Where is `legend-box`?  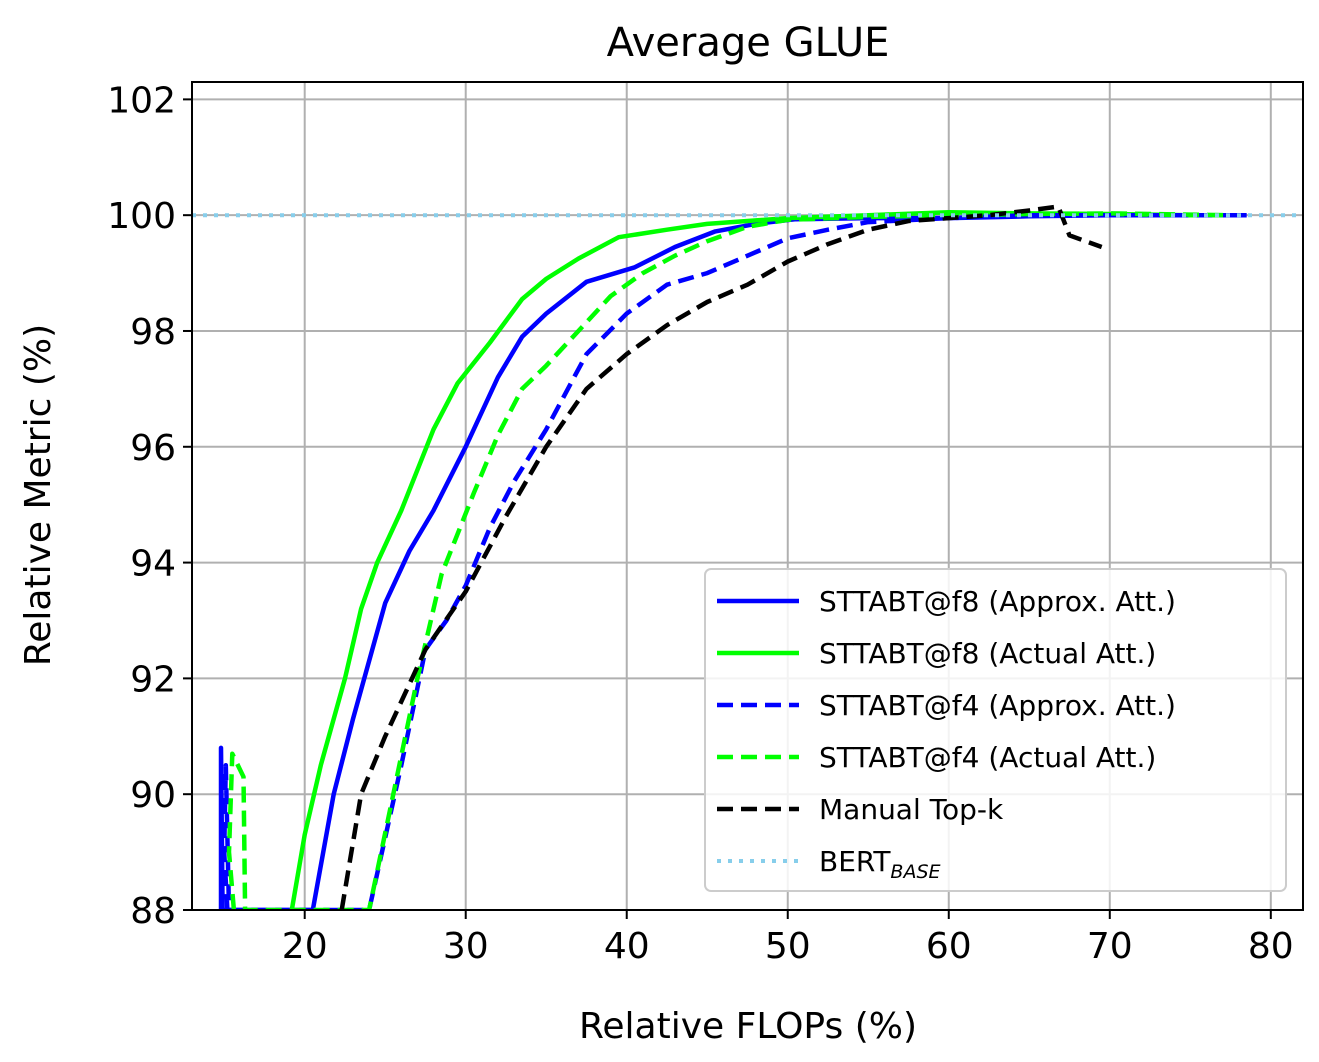
legend-box is located at coordinates (995, 730).